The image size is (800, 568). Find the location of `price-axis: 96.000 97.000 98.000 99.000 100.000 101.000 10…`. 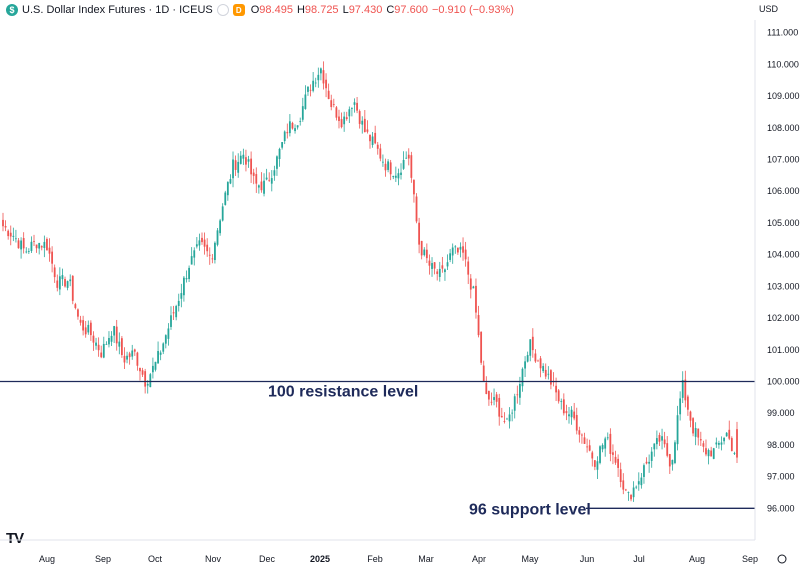

price-axis: 96.000 97.000 98.000 99.000 100.000 101.000 10… is located at coordinates (777, 280).